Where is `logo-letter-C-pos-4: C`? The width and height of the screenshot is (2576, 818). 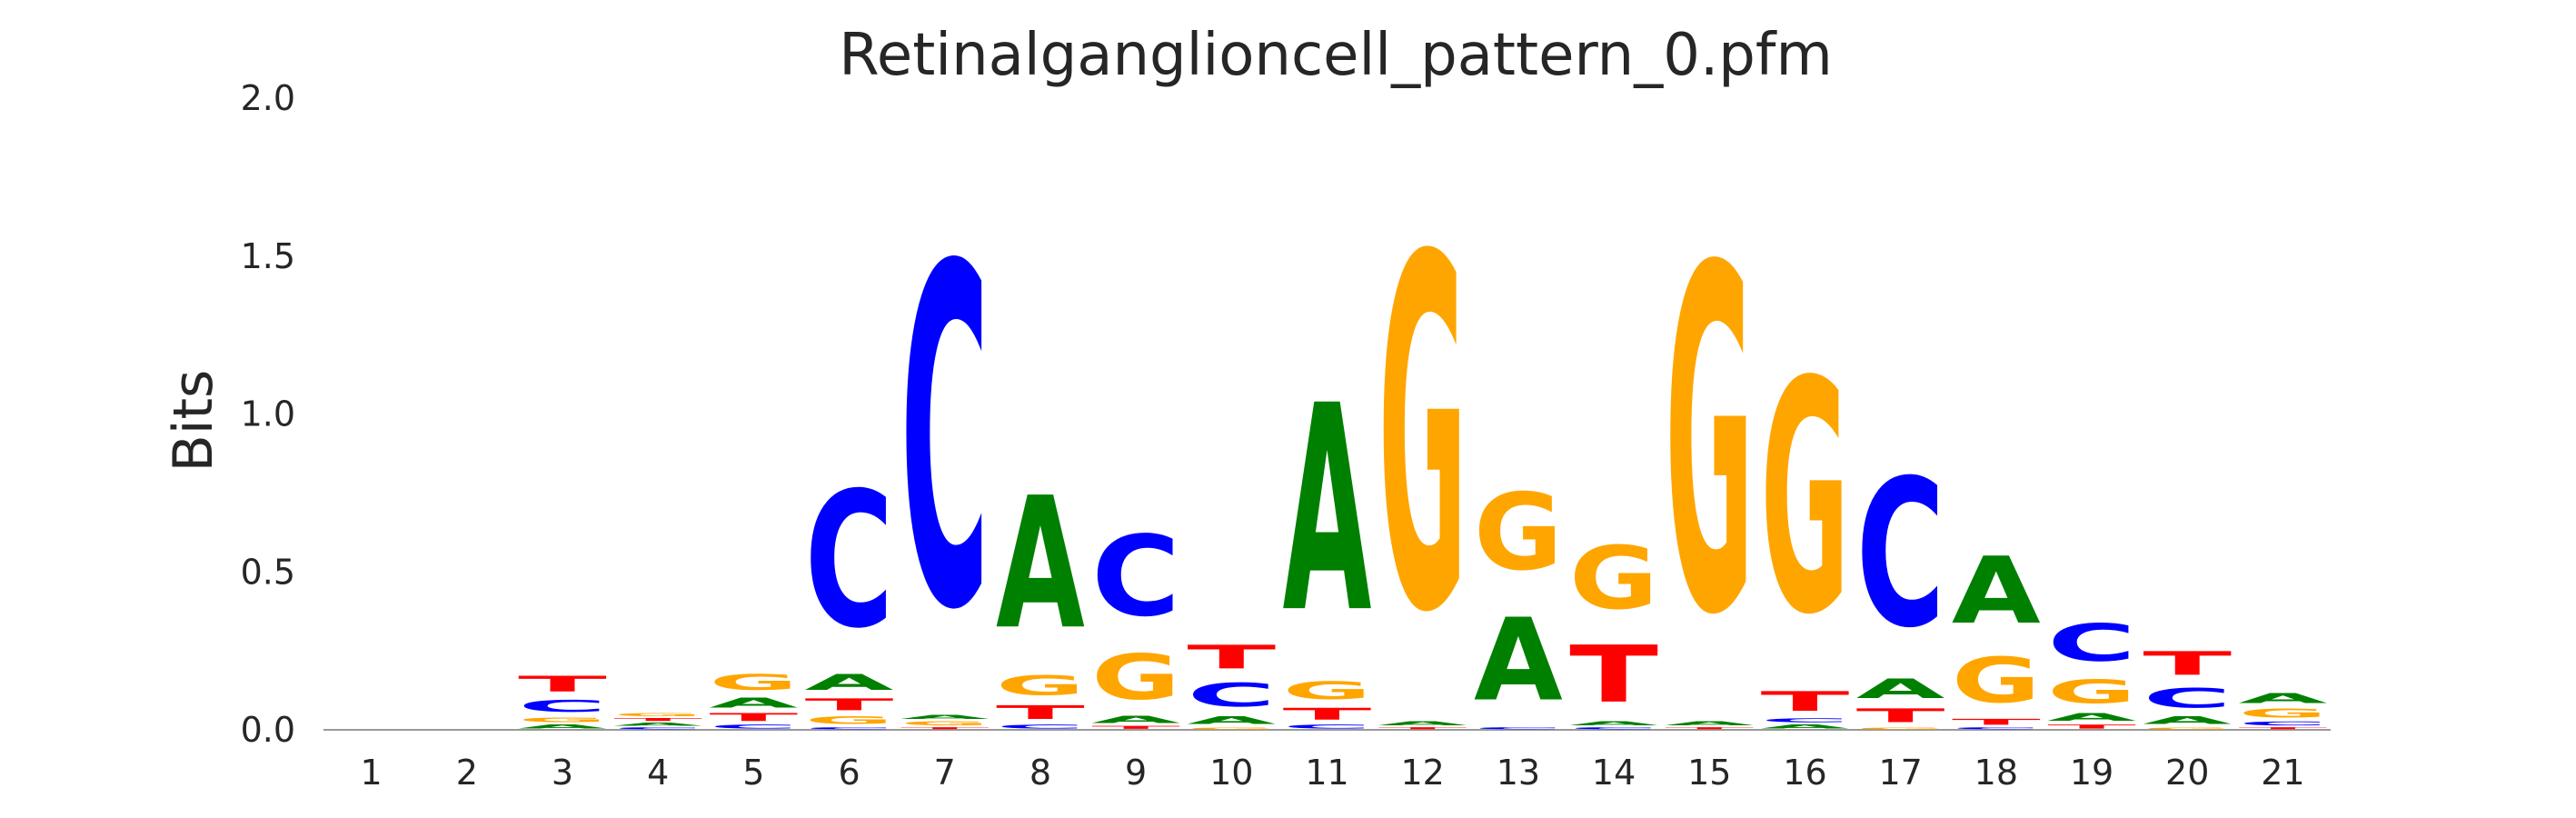
logo-letter-C-pos-4: C is located at coordinates (657, 728).